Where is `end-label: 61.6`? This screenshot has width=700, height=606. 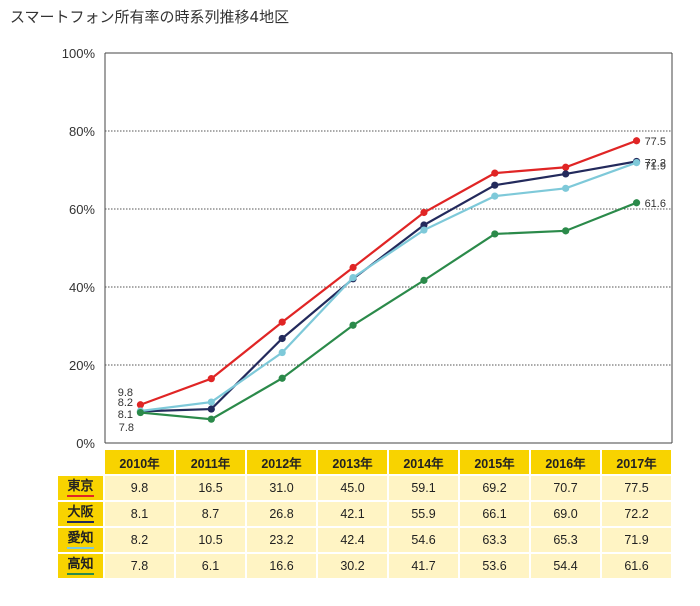
end-label: 61.6 is located at coordinates (655, 204).